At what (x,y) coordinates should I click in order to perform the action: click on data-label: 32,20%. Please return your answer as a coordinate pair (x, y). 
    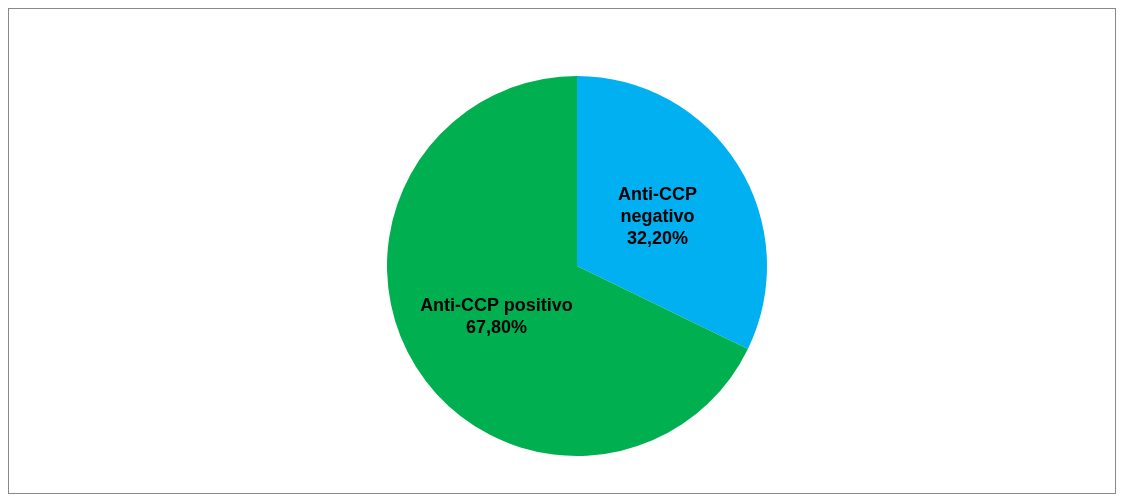
    Looking at the image, I should click on (658, 237).